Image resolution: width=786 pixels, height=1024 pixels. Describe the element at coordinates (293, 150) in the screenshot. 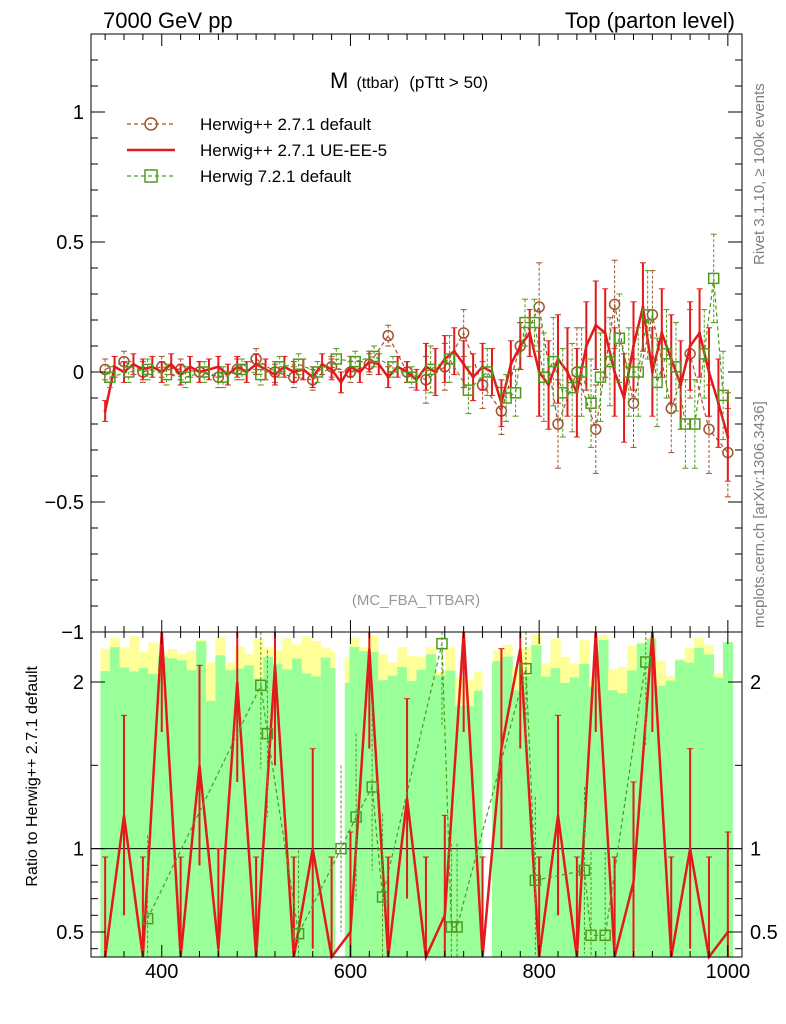

I see `legend-label-herwigpp-ueee5: Herwig++ 2.7.1 UE-EE-5` at that location.